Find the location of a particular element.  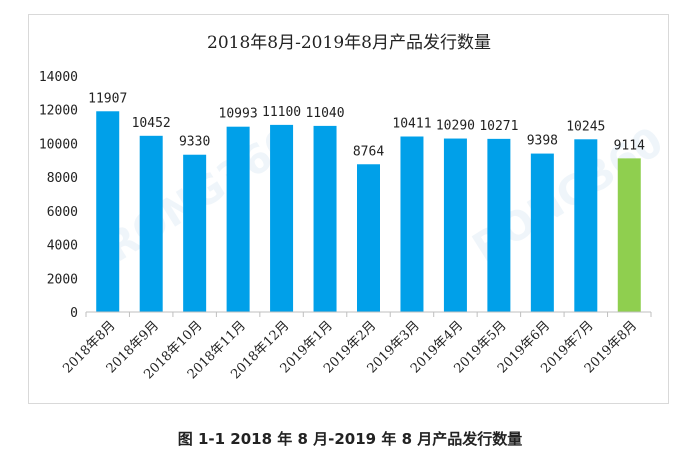

data-label: 11907 is located at coordinates (107, 98).